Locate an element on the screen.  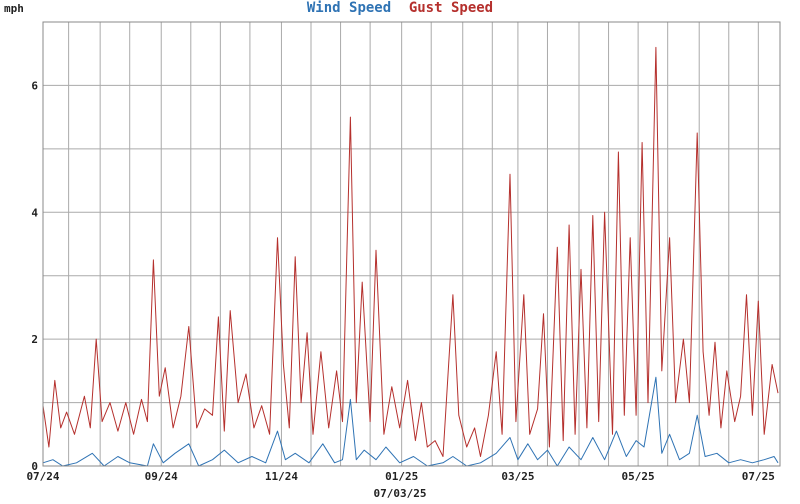
chart-title: Wind Speed Gust Speed is located at coordinates (400, 8).